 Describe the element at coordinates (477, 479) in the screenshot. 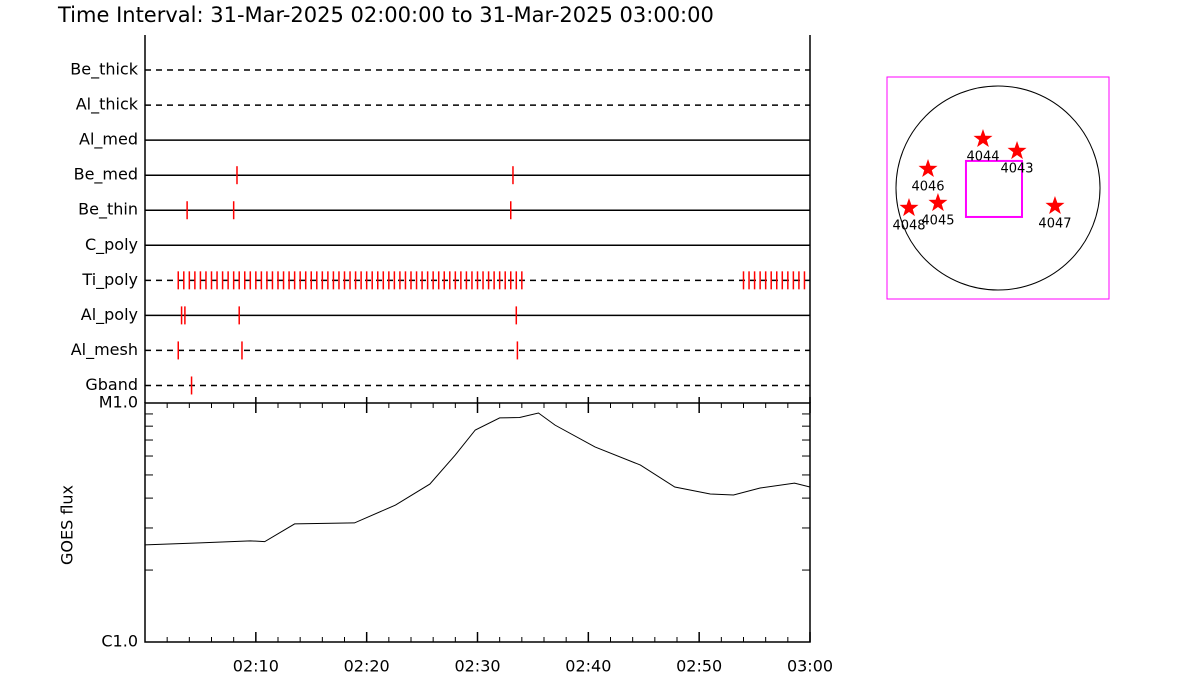

I see `goes-line` at that location.